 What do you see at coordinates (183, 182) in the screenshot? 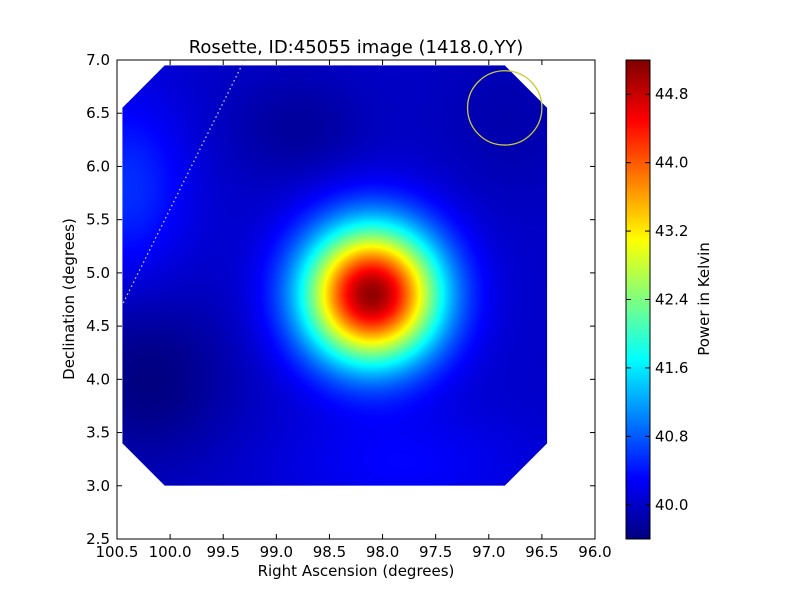
I see `dotted-line` at bounding box center [183, 182].